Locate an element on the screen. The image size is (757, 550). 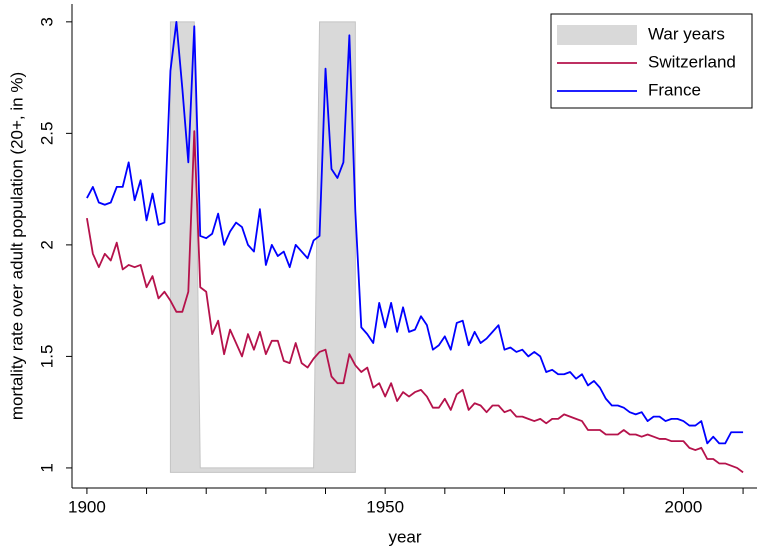
legend-label: War years is located at coordinates (686, 33).